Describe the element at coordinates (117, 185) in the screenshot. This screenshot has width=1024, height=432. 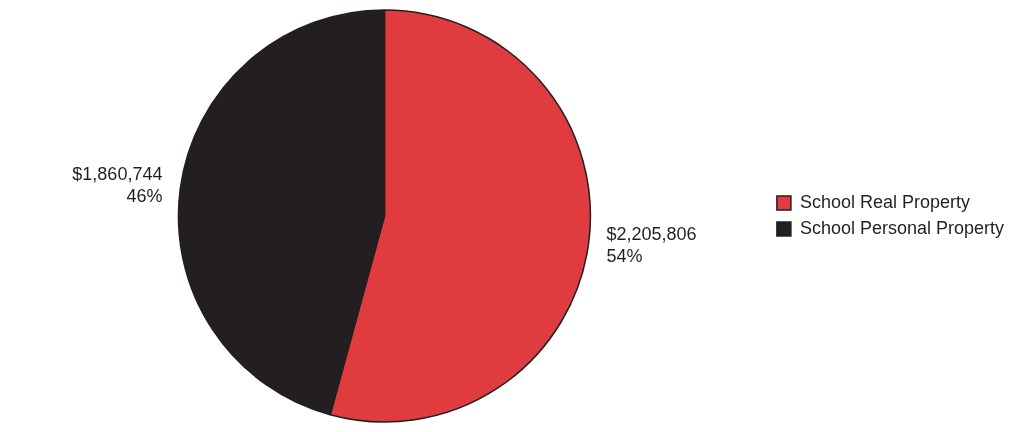
I see `data-label: $1,860,744 46%` at that location.